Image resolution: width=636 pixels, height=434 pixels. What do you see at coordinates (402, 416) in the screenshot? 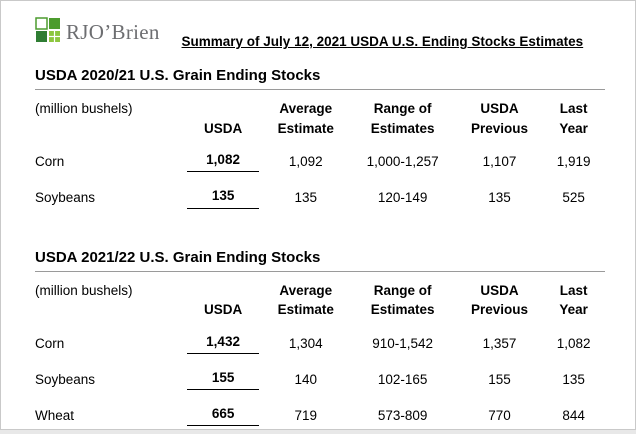
I see `range-cell: 573-809` at bounding box center [402, 416].